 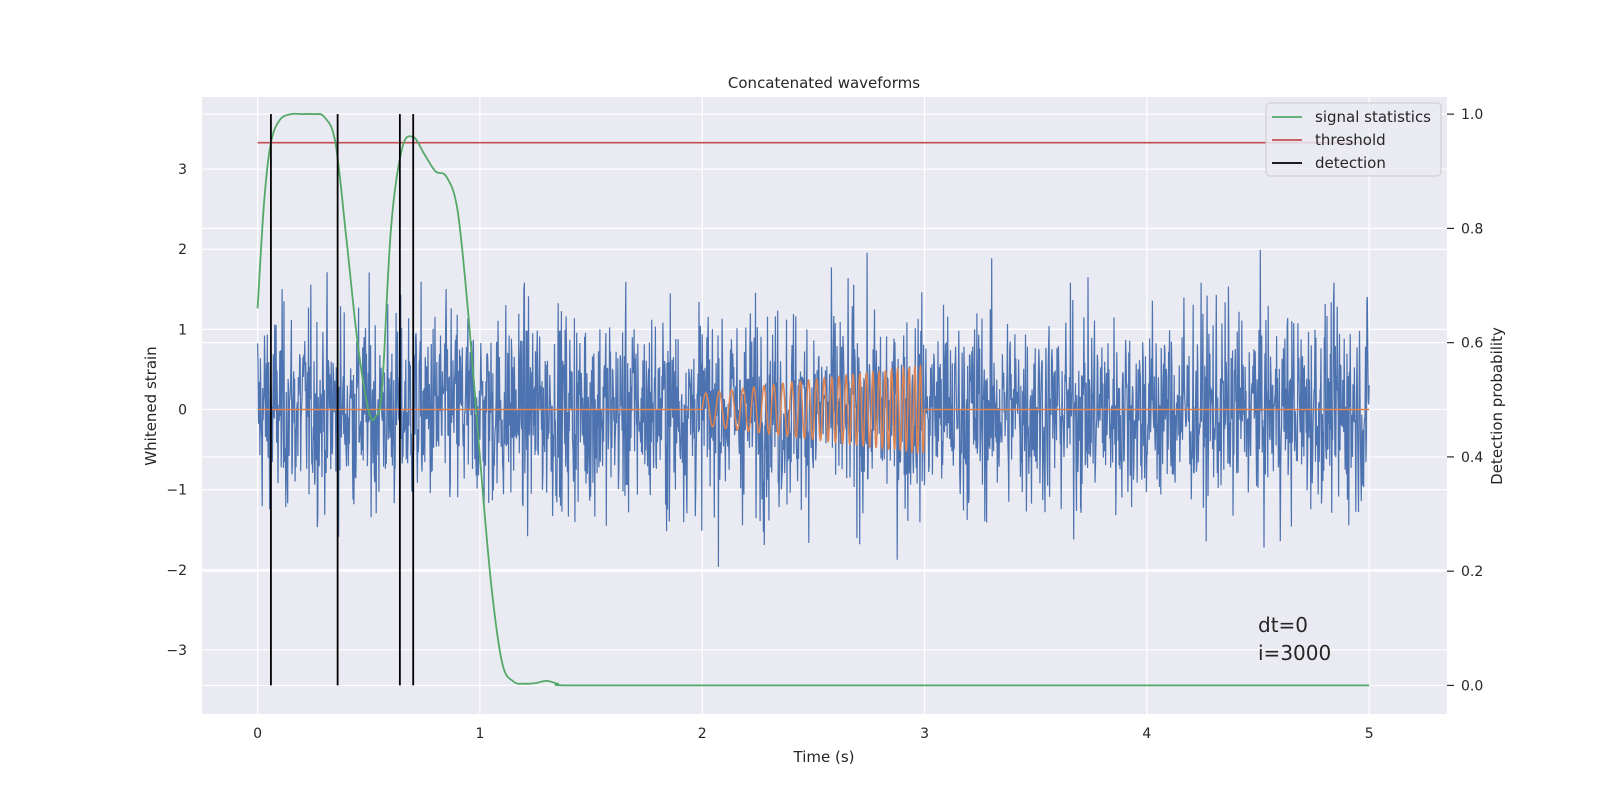 I want to click on y-axis-label: Whitened strain, so click(x=151, y=405).